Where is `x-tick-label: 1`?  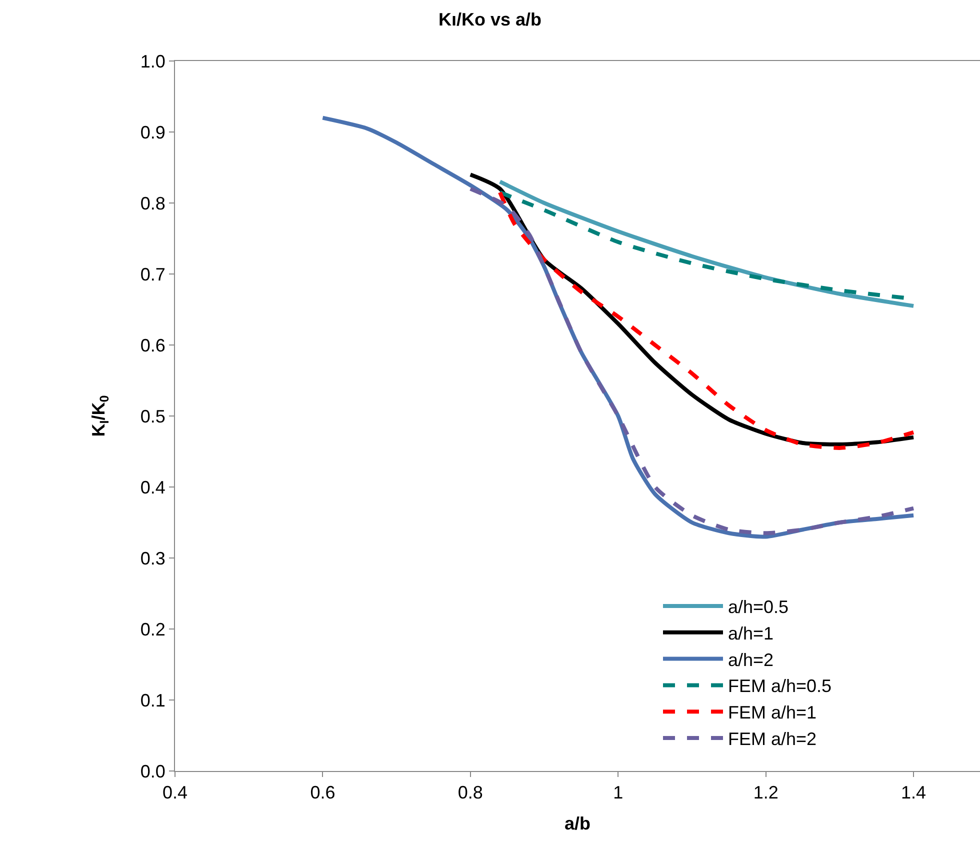 x-tick-label: 1 is located at coordinates (618, 792).